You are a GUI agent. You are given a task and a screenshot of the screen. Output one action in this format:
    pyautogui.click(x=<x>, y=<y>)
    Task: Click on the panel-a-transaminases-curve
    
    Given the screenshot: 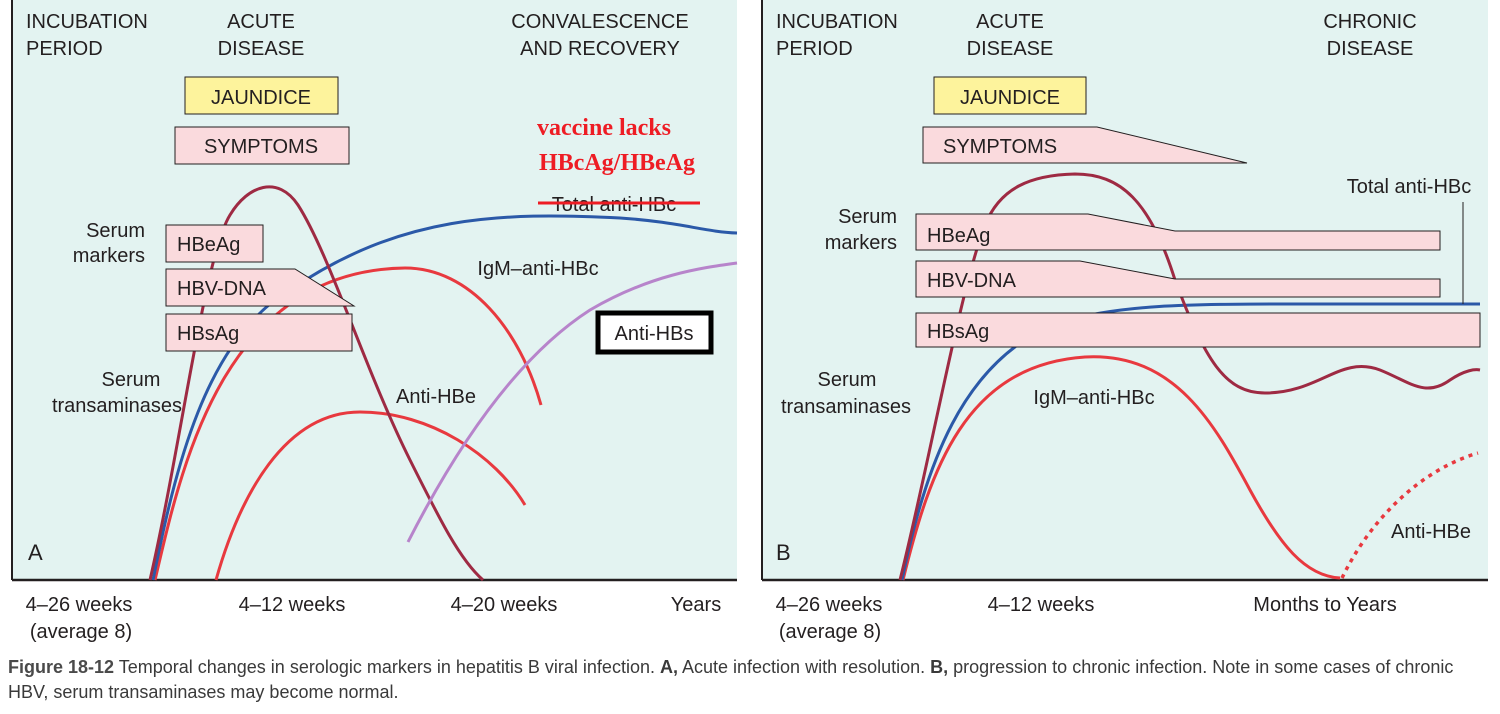 What is the action you would take?
    pyautogui.click(x=316, y=383)
    